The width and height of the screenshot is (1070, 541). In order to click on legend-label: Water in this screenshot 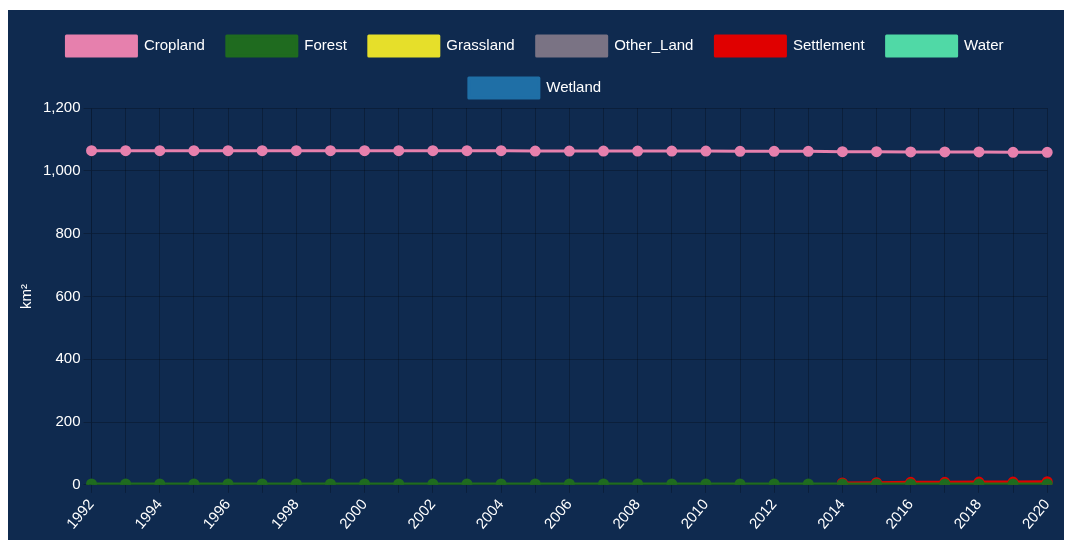, I will do `click(984, 45)`.